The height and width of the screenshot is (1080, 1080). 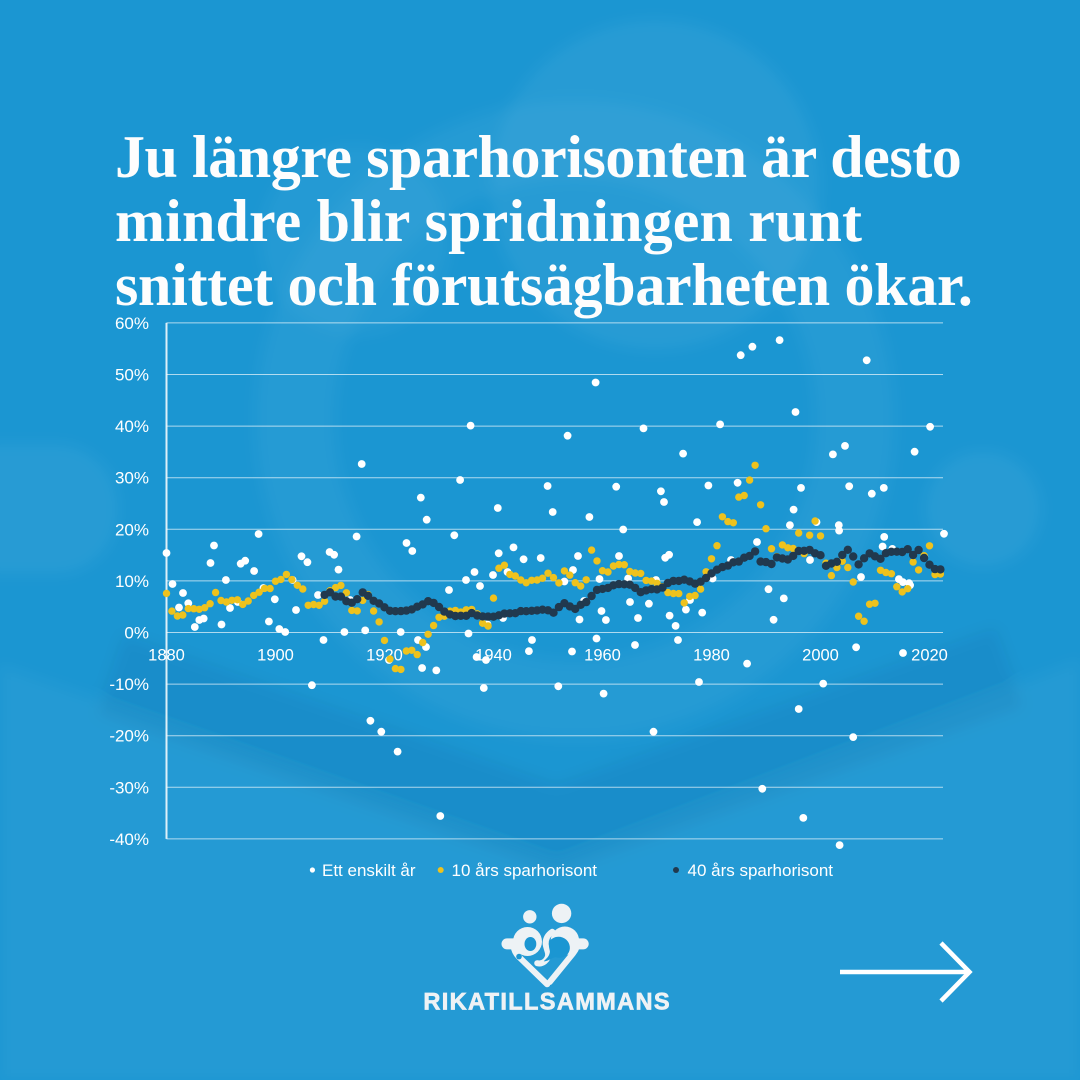 I want to click on svg-text: 2000, so click(x=820, y=656).